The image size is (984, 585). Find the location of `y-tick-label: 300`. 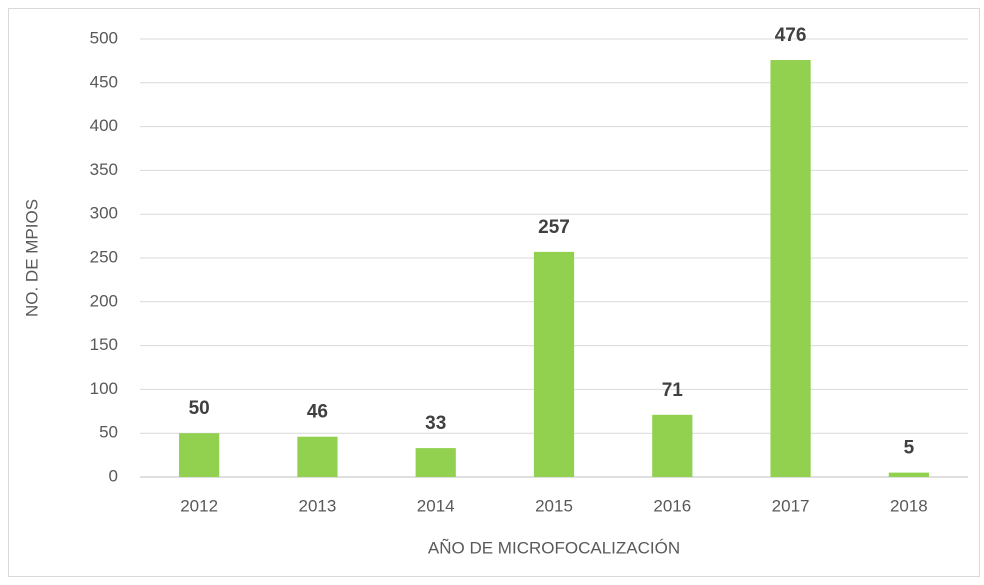

y-tick-label: 300 is located at coordinates (104, 213).